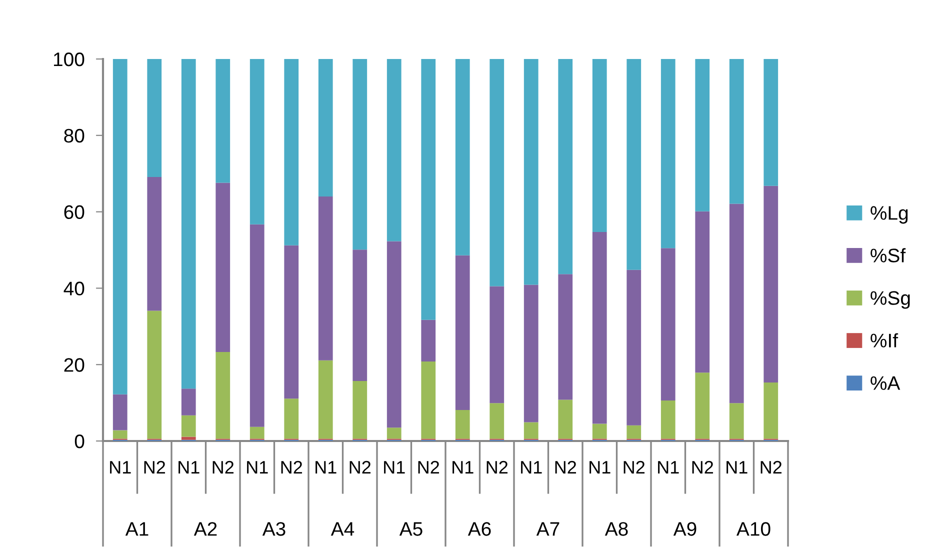 This screenshot has width=926, height=557. What do you see at coordinates (888, 255) in the screenshot?
I see `legend-label: %Sf` at bounding box center [888, 255].